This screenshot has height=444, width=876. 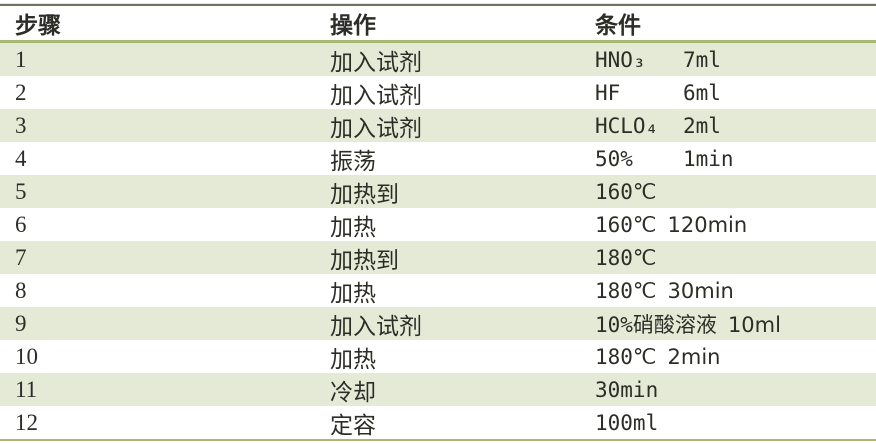 I want to click on table-row: 7 加热到 180℃, so click(x=438, y=257).